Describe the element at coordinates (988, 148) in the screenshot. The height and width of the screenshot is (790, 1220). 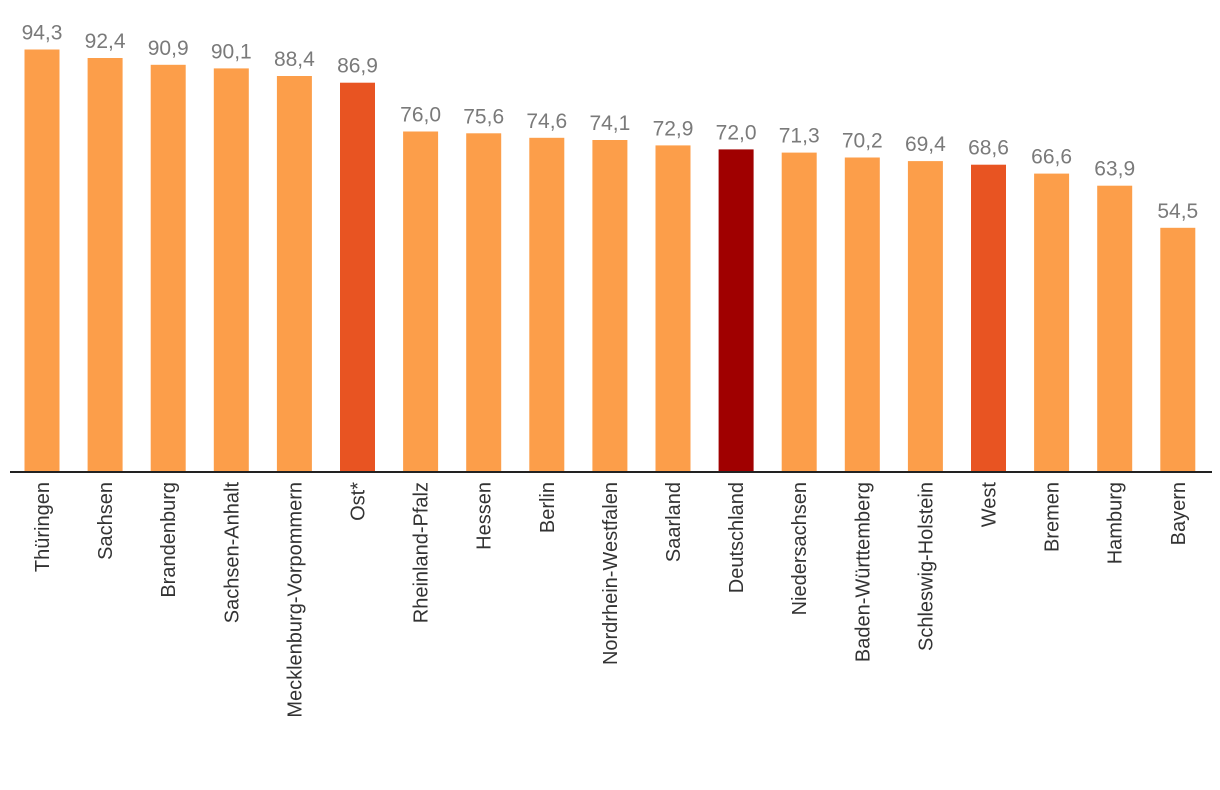
I see `value-label-15: 68,6` at that location.